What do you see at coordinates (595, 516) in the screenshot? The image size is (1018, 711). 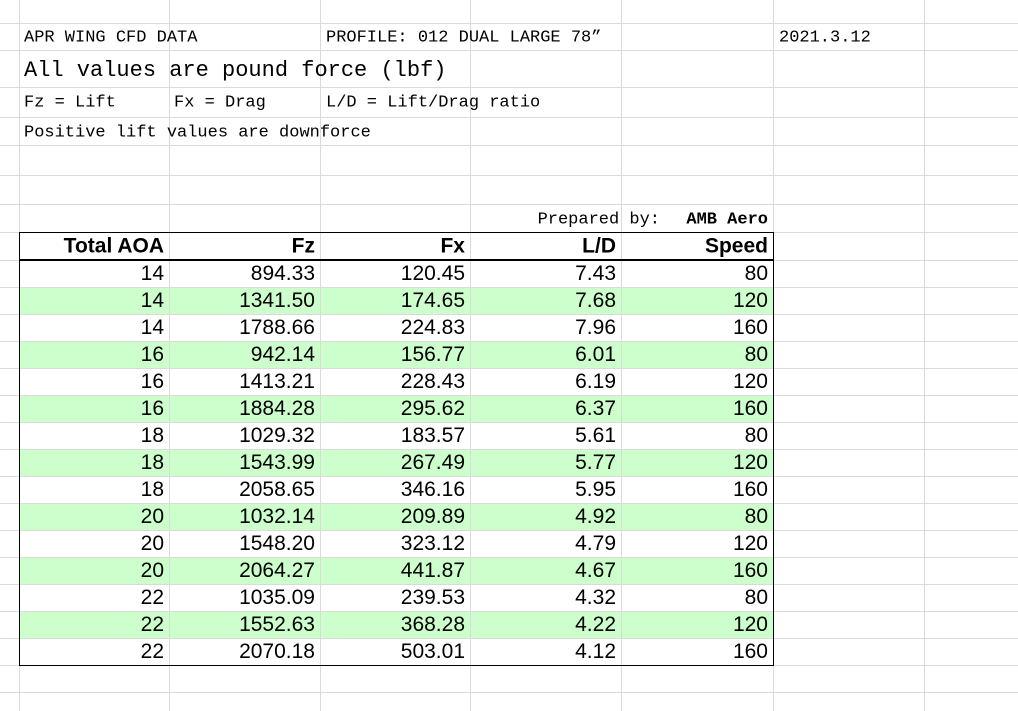 I see `table-cell: 4.92` at bounding box center [595, 516].